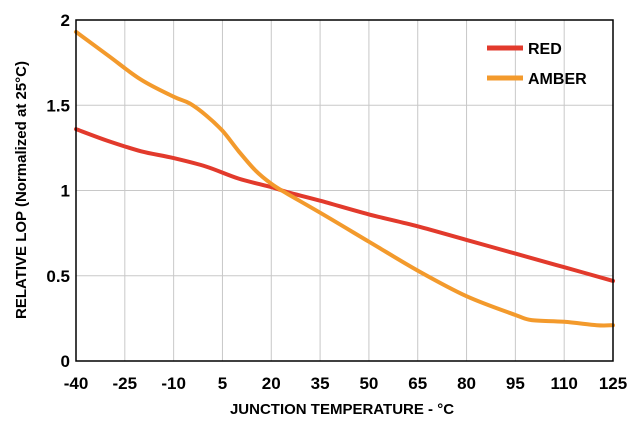  What do you see at coordinates (271, 383) in the screenshot?
I see `x-tick-label: 20` at bounding box center [271, 383].